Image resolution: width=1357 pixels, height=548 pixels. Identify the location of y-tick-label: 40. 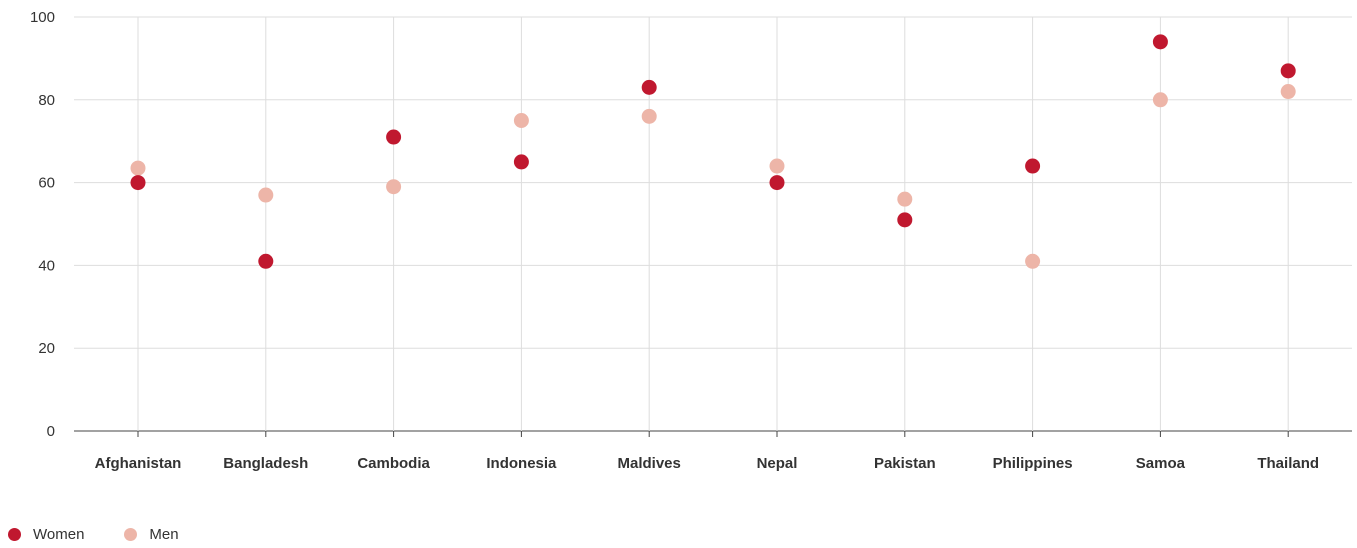
(46, 265).